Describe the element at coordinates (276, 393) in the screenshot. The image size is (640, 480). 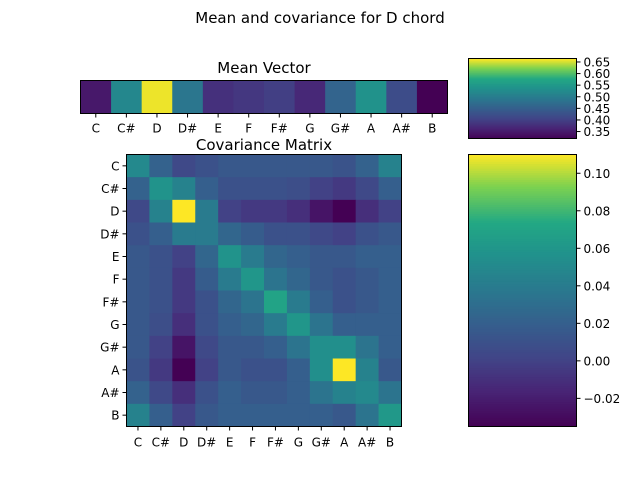
I see `cov-cell-A#-F#` at that location.